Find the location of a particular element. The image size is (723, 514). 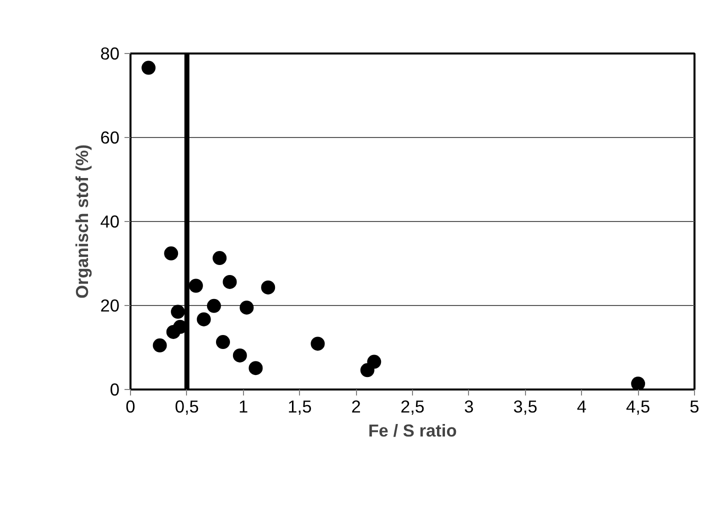

x-tick-label: 0,5 is located at coordinates (186, 406).